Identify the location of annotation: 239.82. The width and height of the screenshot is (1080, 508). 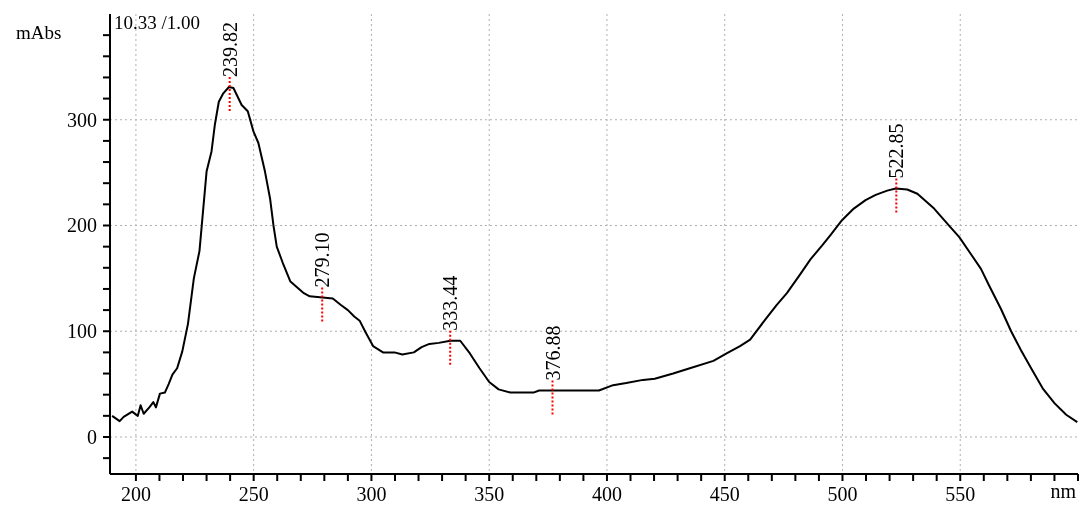
(229, 49).